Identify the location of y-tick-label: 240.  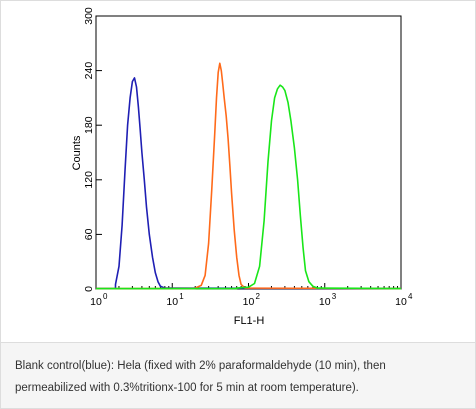
(89, 71).